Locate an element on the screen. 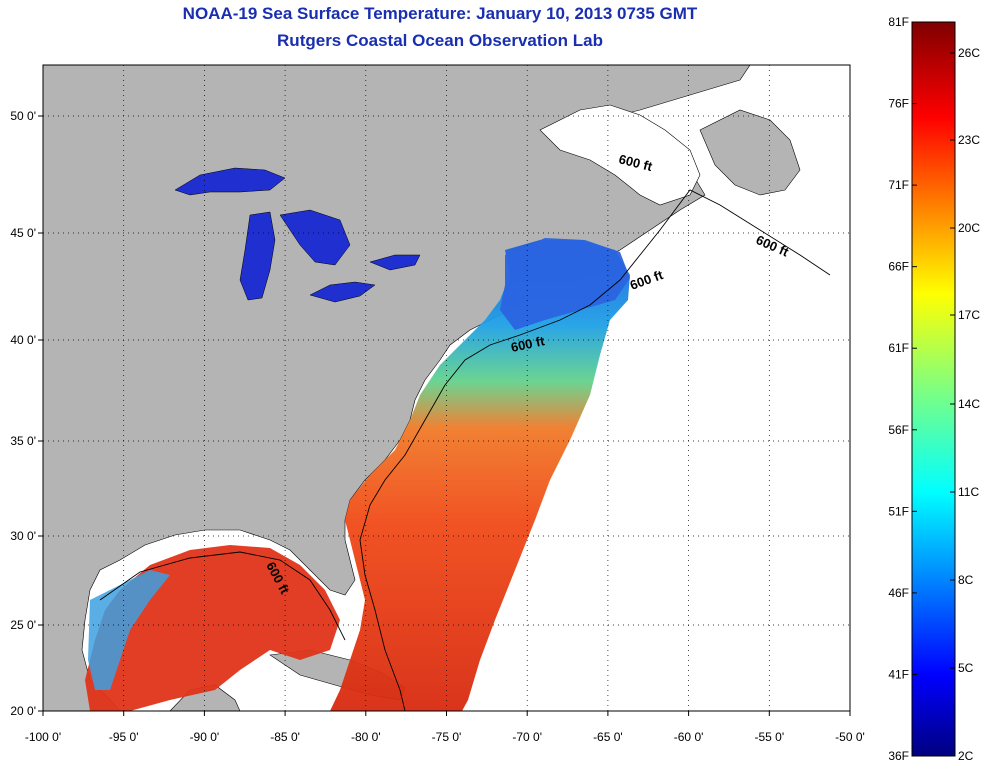  y-tick-label: 25 0' is located at coordinates (23, 625).